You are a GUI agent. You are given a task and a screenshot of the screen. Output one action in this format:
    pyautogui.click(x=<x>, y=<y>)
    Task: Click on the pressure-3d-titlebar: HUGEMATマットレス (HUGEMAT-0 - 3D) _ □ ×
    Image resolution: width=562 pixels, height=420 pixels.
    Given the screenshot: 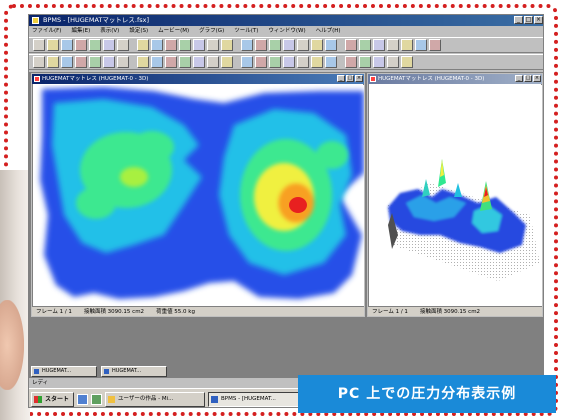 What is the action you would take?
    pyautogui.click(x=455, y=79)
    